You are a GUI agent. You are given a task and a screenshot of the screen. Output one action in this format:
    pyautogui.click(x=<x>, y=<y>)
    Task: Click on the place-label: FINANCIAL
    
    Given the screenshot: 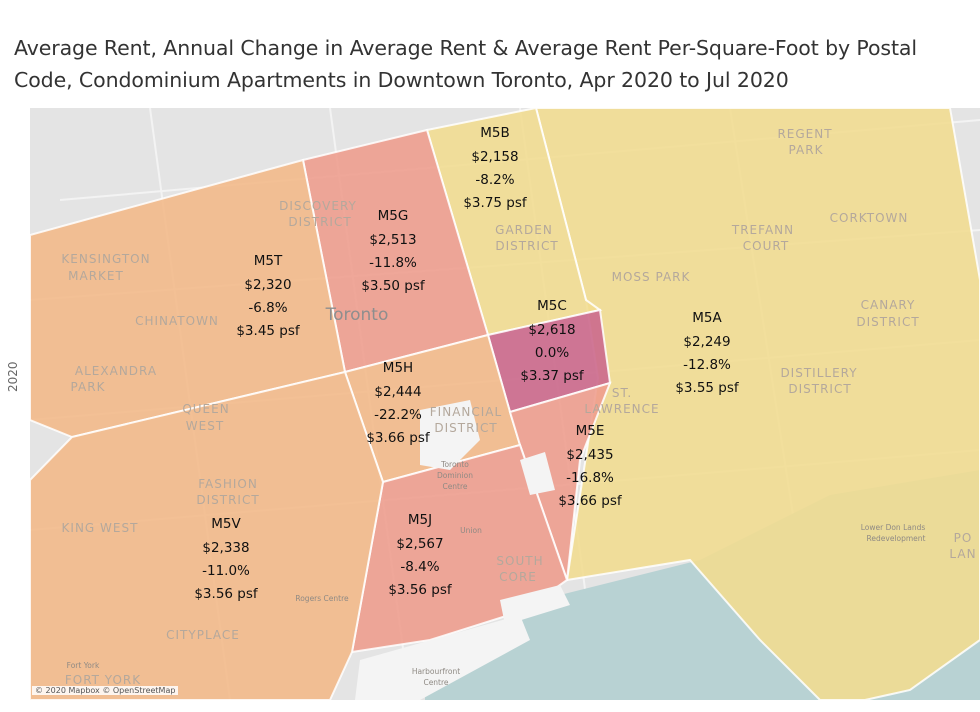 What is the action you would take?
    pyautogui.click(x=466, y=412)
    